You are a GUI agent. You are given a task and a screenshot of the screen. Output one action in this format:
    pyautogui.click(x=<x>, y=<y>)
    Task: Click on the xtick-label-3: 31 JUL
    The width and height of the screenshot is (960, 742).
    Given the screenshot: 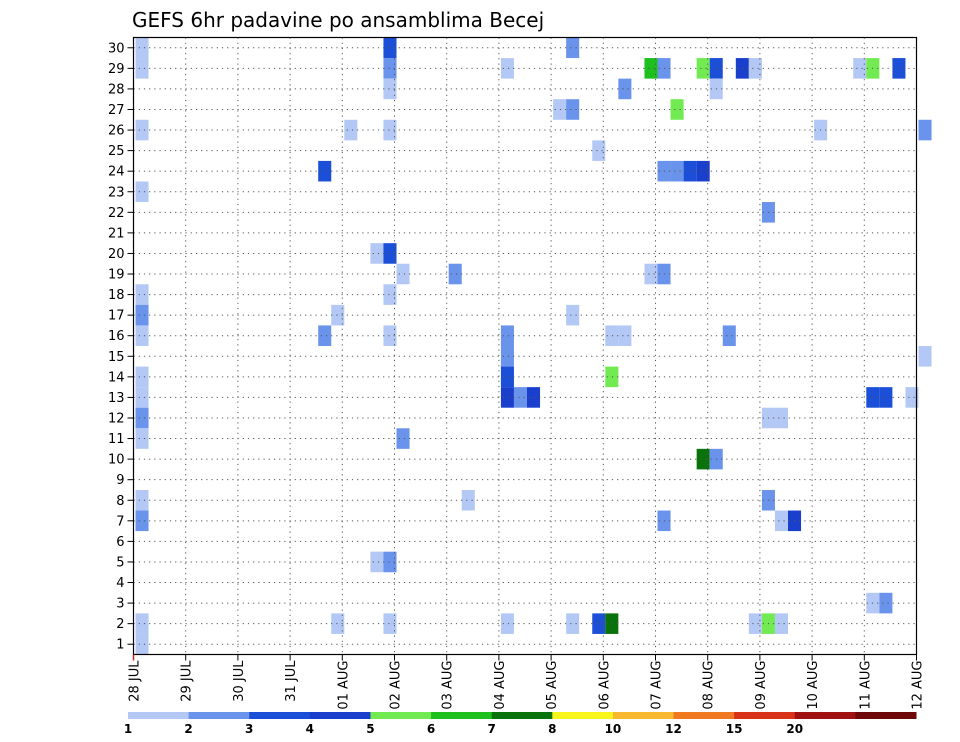 What is the action you would take?
    pyautogui.click(x=291, y=681)
    